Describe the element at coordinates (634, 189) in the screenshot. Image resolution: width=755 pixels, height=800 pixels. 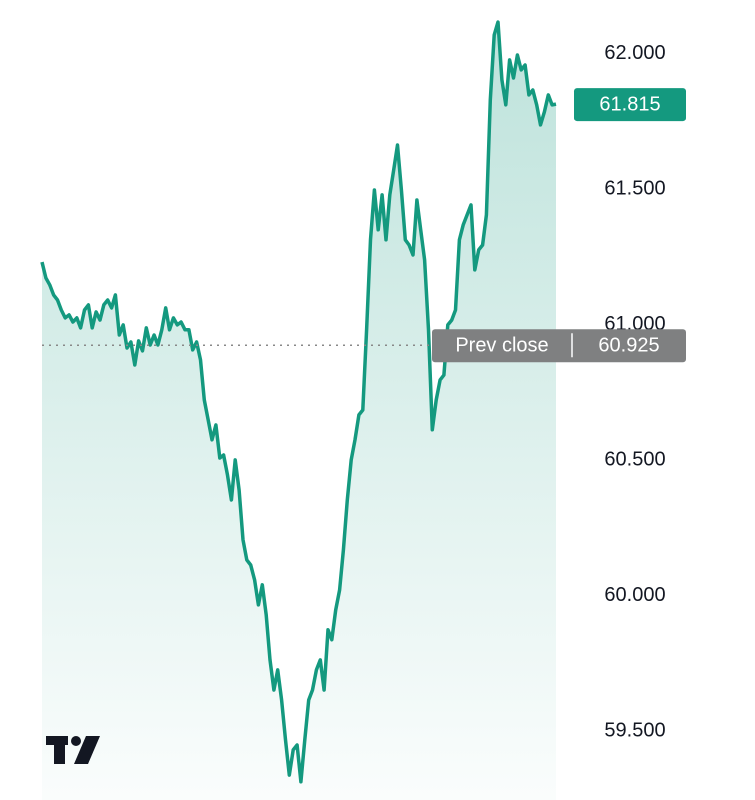
I see `y-tick-label: 61.500` at that location.